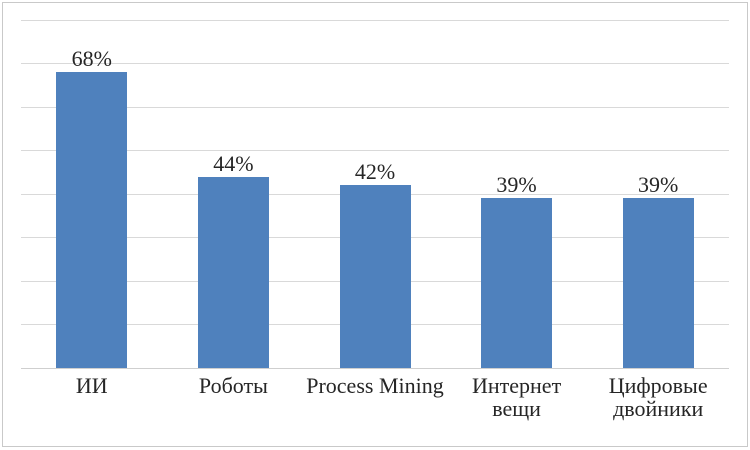  I want to click on bar: 42%, so click(375, 264).